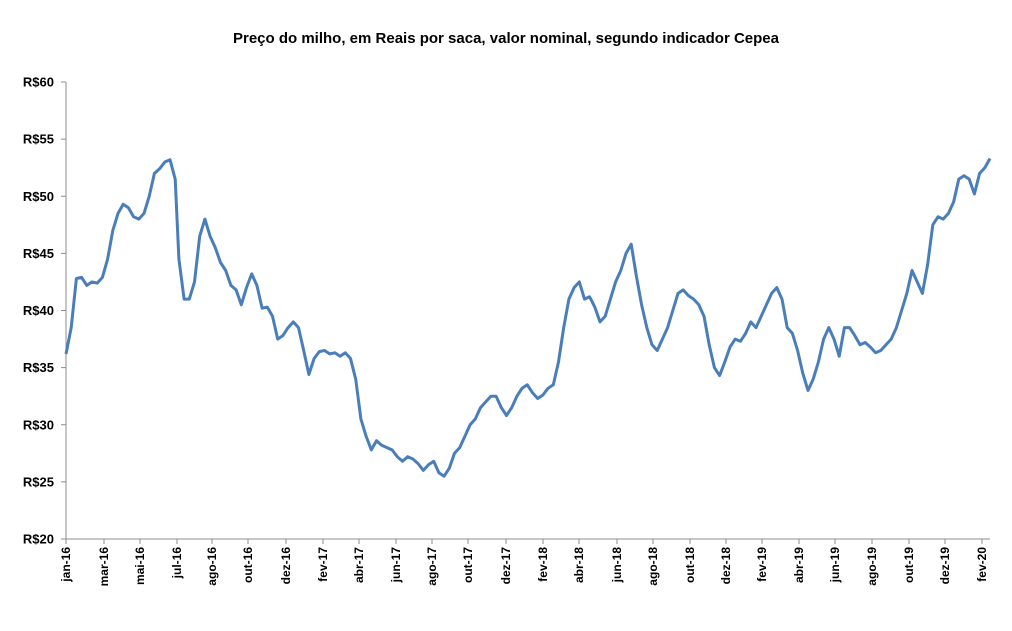 Image resolution: width=1012 pixels, height=631 pixels. I want to click on y-tick-label: R$20, so click(38, 539).